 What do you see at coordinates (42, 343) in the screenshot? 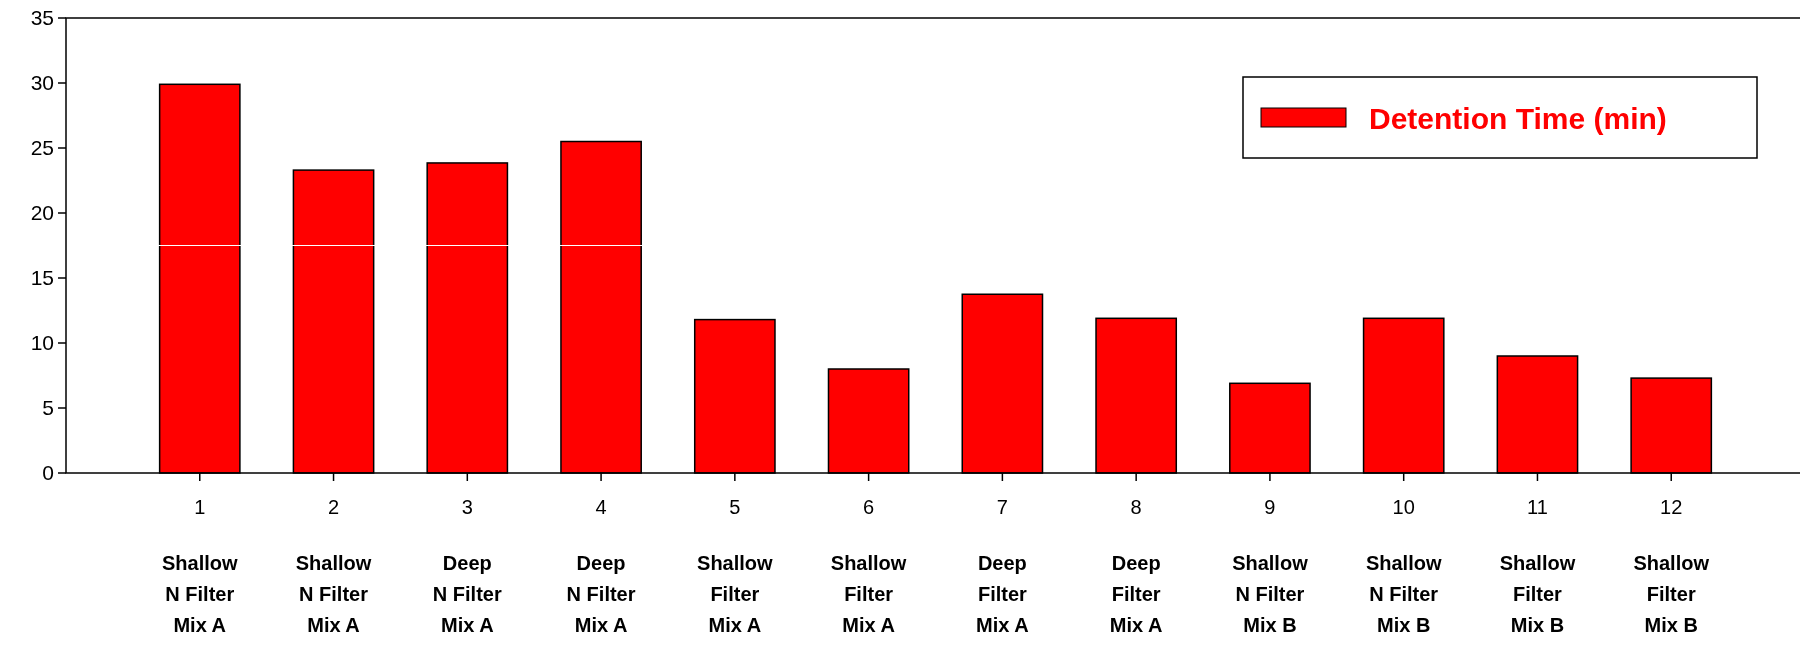
I see `y-tick-label: 10` at bounding box center [42, 343].